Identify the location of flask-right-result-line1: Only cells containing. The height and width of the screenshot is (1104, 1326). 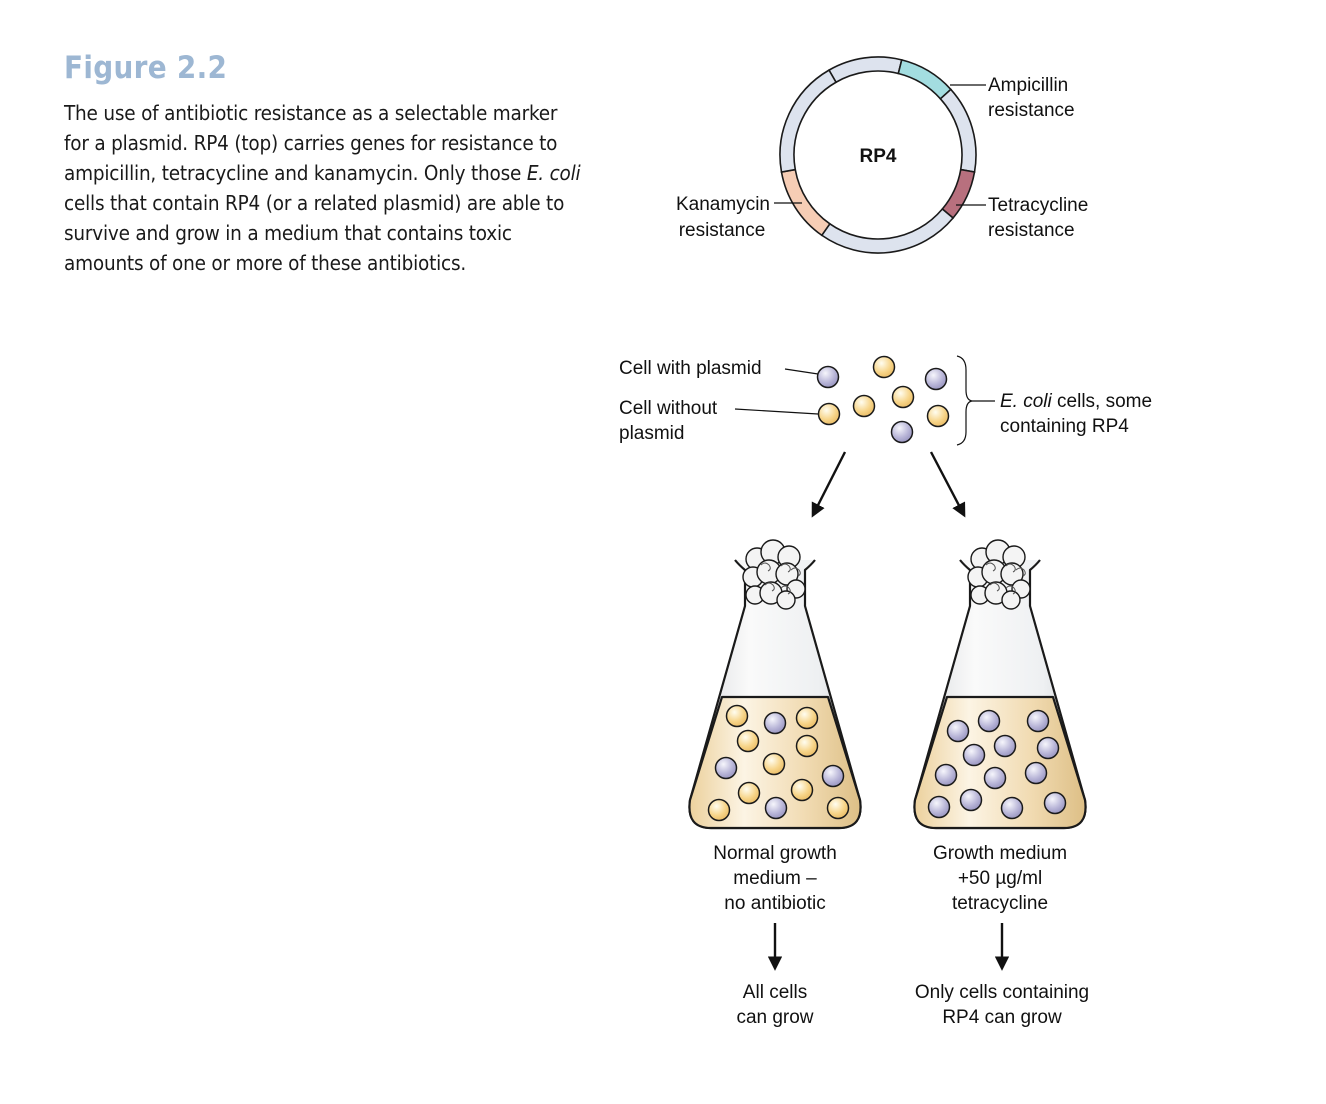
(1002, 992).